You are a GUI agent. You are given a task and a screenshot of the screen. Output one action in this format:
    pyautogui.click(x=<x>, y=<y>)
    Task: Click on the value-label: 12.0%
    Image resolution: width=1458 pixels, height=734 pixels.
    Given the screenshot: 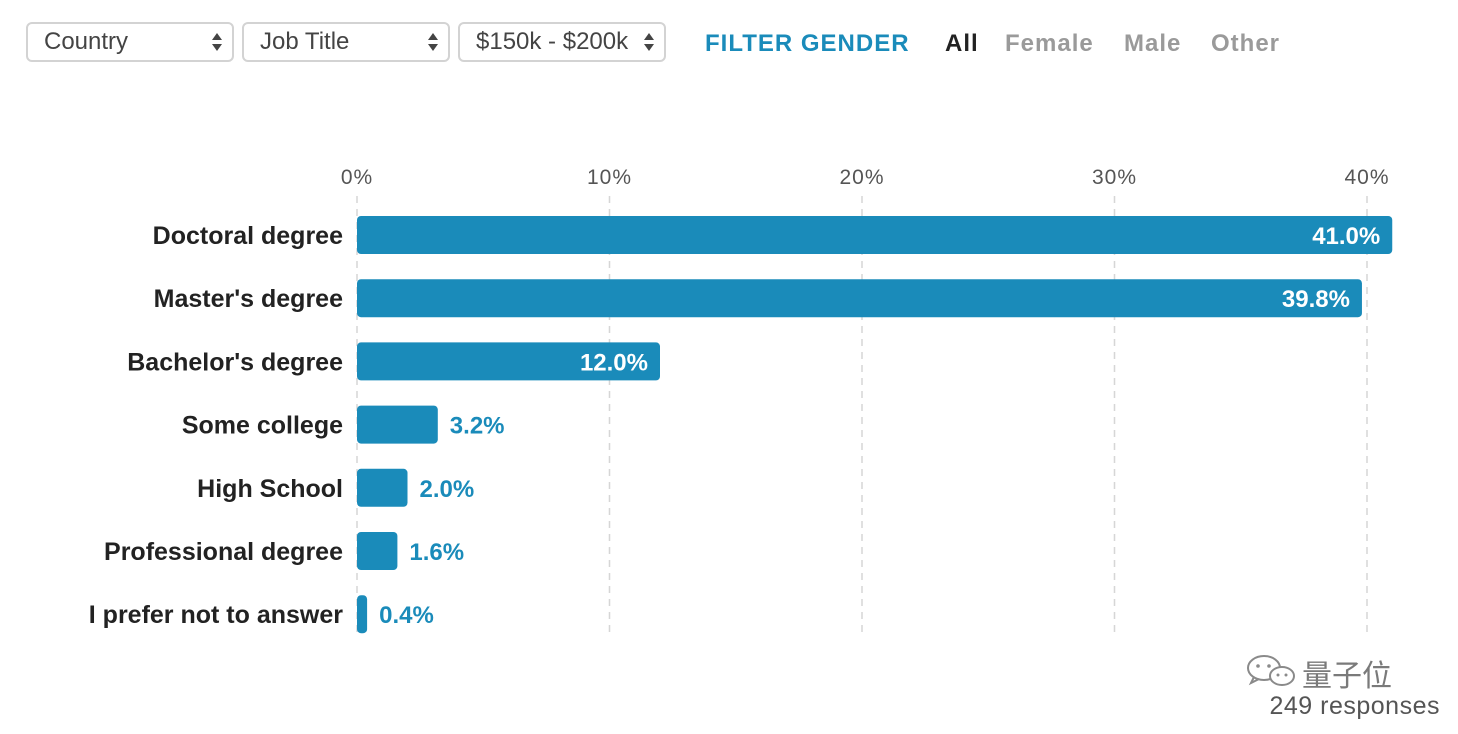 What is the action you would take?
    pyautogui.click(x=614, y=362)
    